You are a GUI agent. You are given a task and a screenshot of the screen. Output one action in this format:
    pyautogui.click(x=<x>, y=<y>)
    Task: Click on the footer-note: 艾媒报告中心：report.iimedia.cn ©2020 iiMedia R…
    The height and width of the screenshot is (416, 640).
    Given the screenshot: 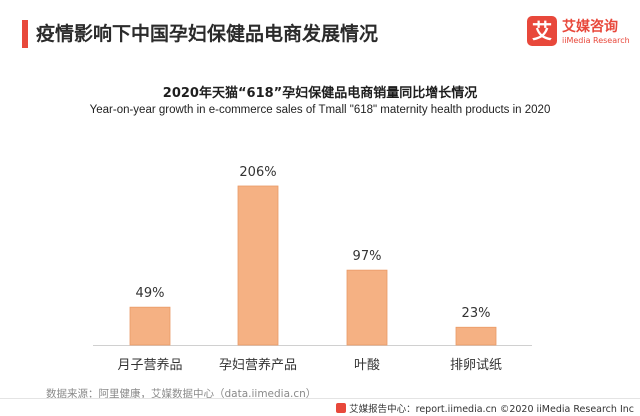 What is the action you would take?
    pyautogui.click(x=485, y=408)
    